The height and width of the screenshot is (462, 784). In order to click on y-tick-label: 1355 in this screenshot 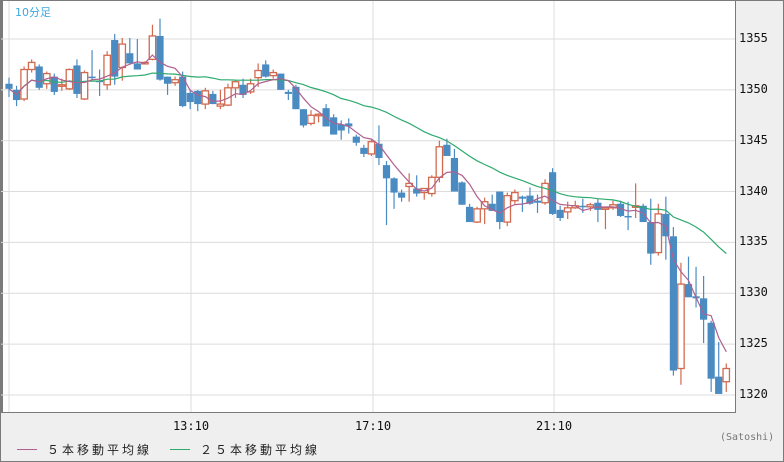, I will do `click(753, 38)`.